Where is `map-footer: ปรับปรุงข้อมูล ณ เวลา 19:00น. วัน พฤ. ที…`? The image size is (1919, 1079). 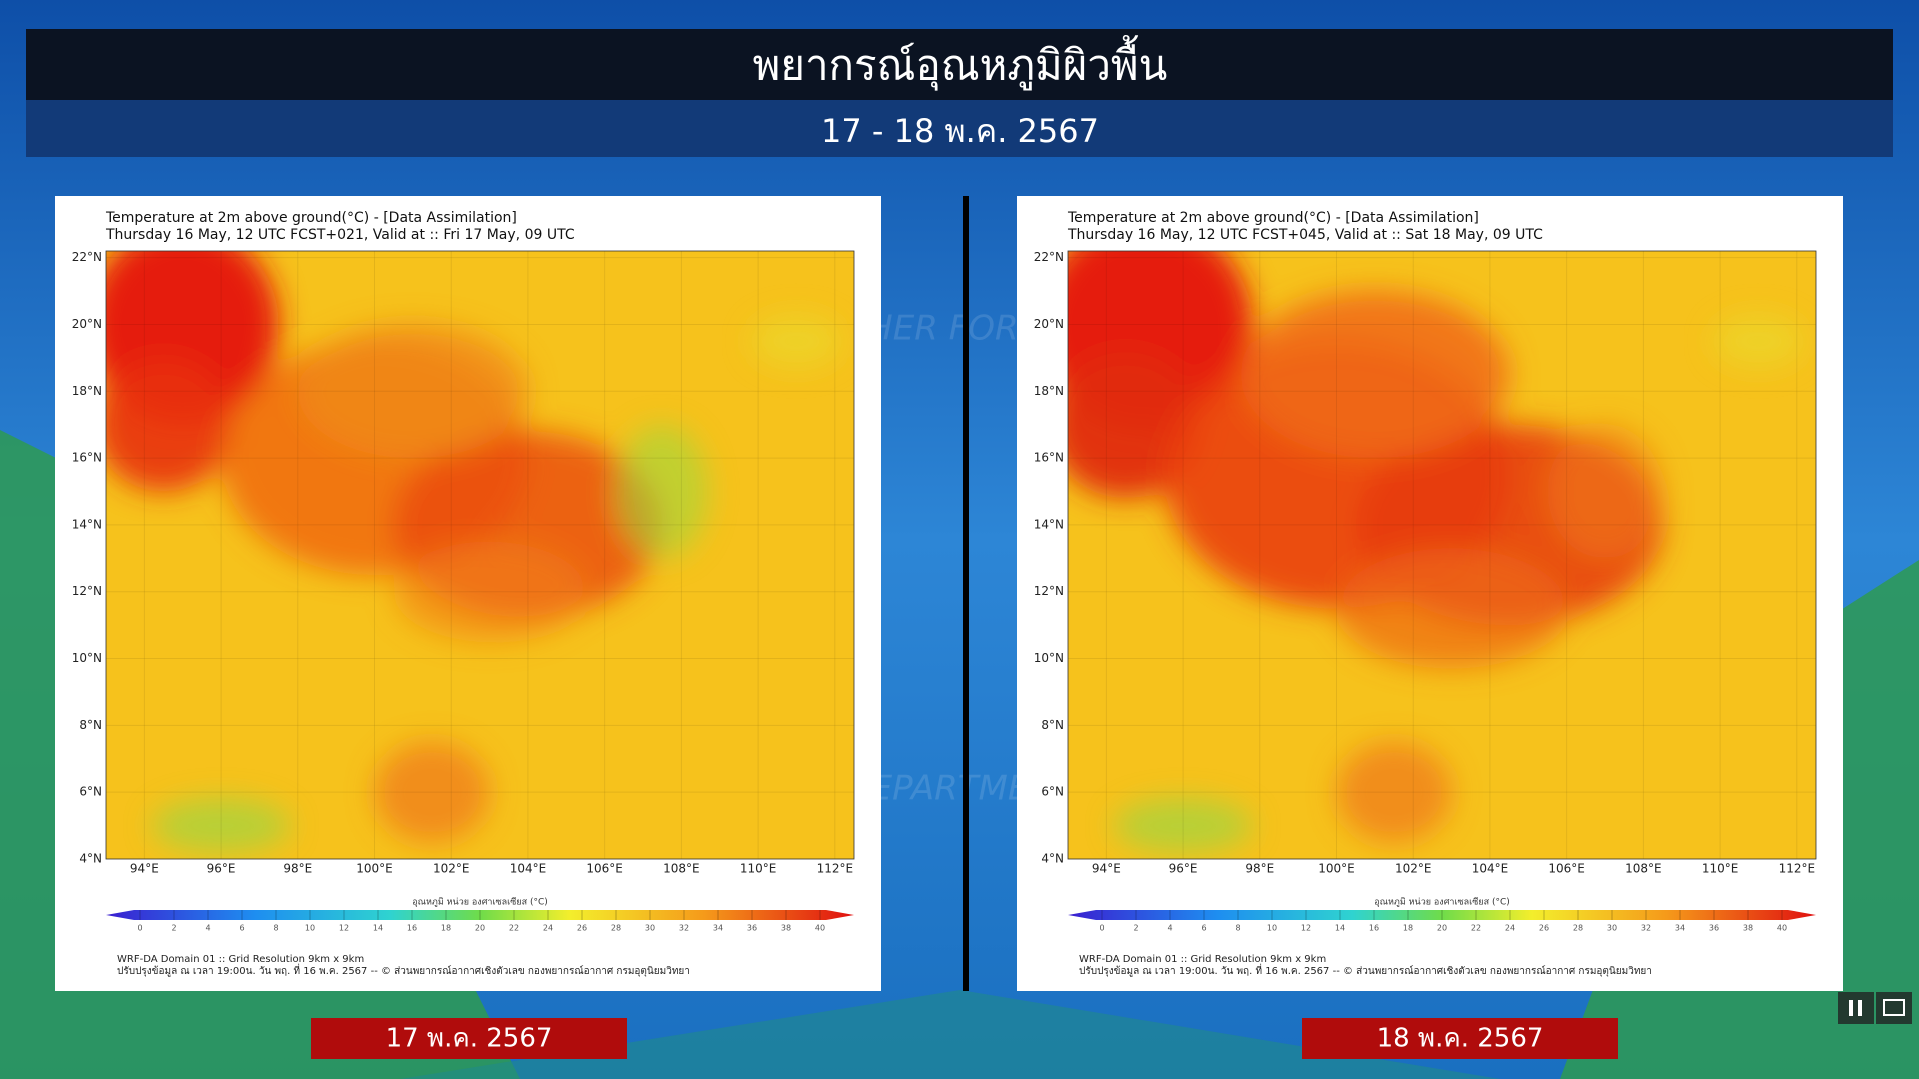
map-footer: ปรับปรุงข้อมูล ณ เวลา 19:00น. วัน พฤ. ที… is located at coordinates (403, 970).